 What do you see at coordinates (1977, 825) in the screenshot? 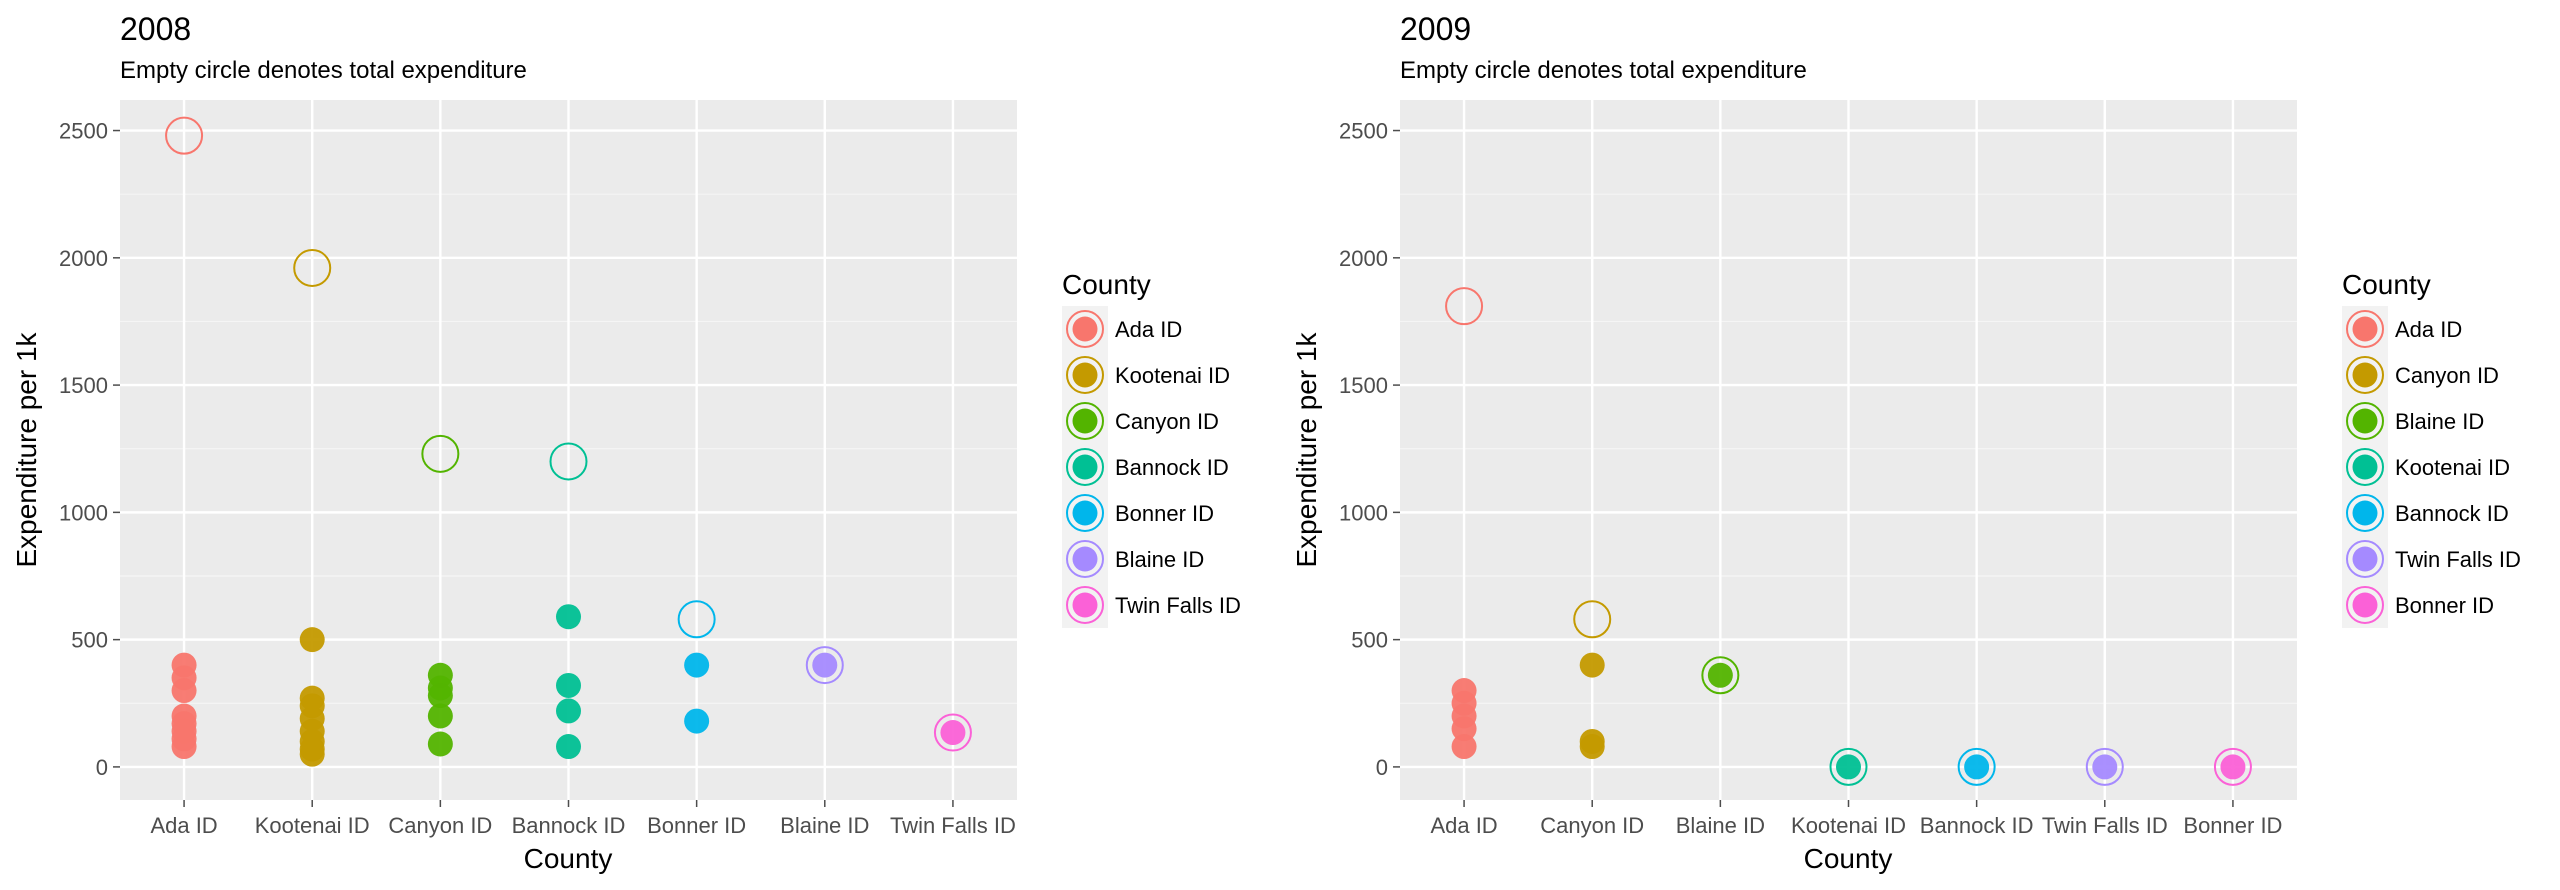
I see `x-tick-label: Bannock ID` at bounding box center [1977, 825].